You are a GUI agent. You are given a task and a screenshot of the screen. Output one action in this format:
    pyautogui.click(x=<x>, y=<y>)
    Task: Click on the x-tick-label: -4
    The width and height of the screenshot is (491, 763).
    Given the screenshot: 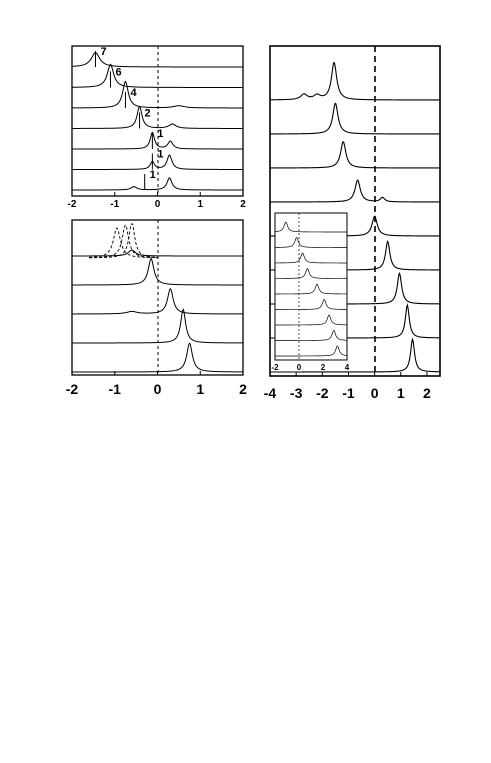 What is the action you would take?
    pyautogui.click(x=270, y=393)
    